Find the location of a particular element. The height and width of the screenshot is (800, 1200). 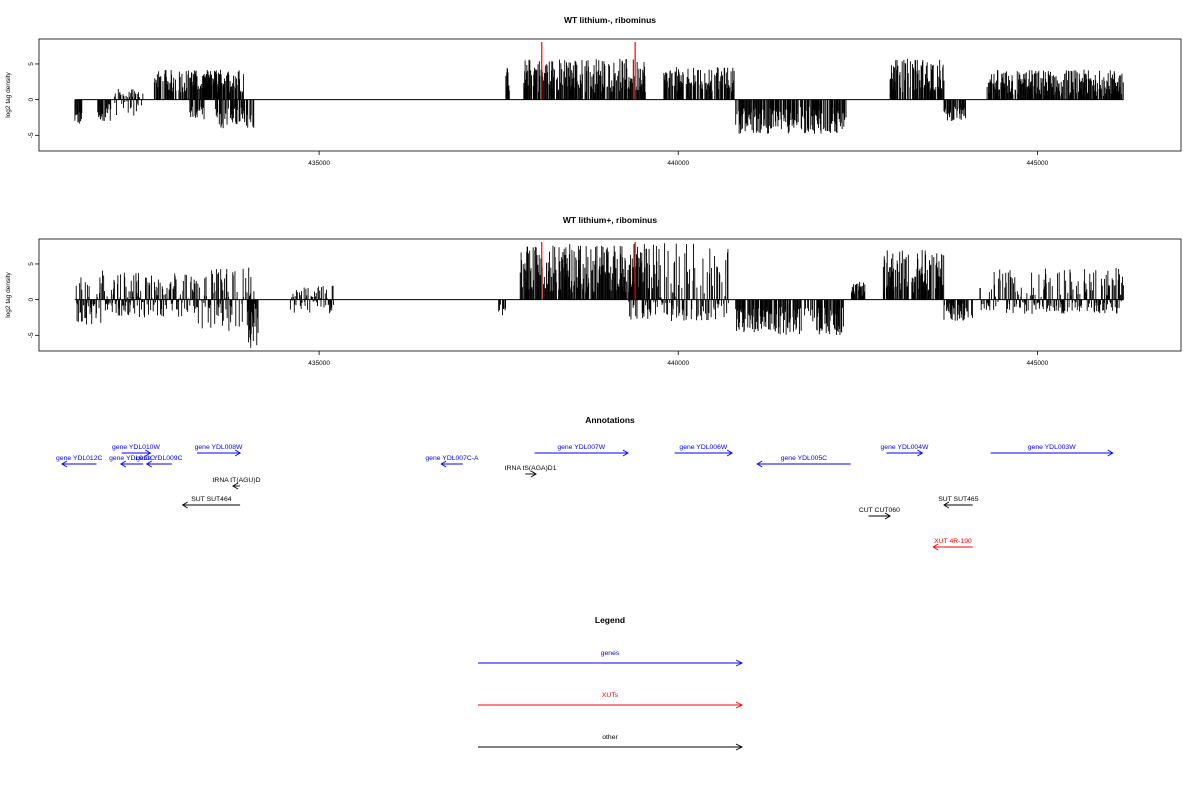

legend-label: XUTs is located at coordinates (610, 695).